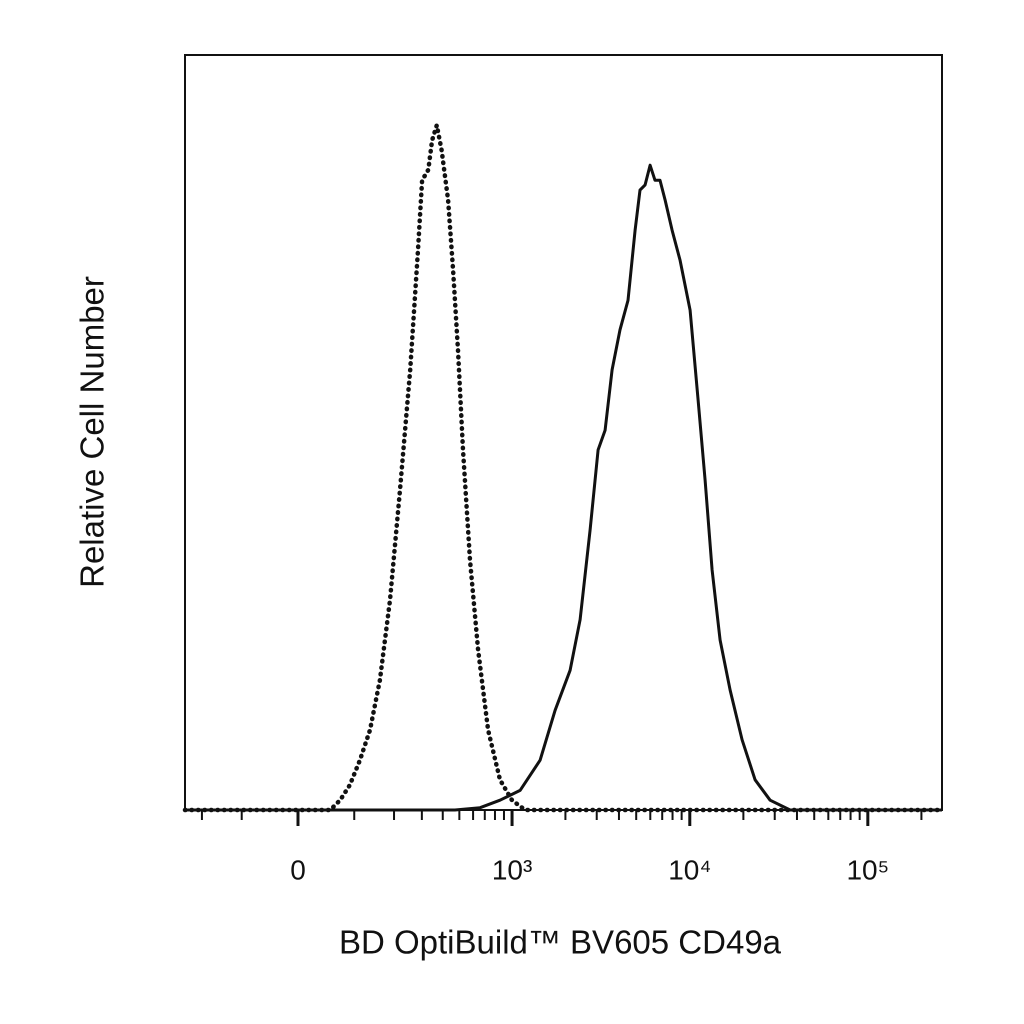 The height and width of the screenshot is (1024, 1024). Describe the element at coordinates (689, 869) in the screenshot. I see `x-tick-label: 10⁴` at that location.